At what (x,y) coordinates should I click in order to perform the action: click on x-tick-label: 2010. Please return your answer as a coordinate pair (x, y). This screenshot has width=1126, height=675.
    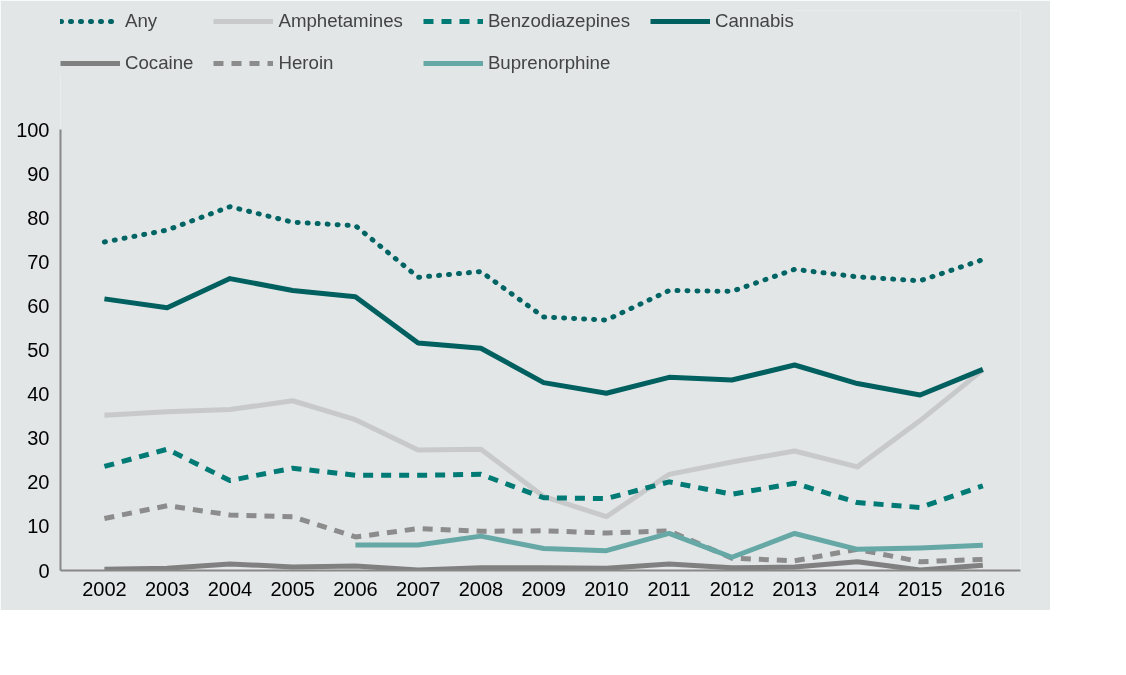
    Looking at the image, I should click on (606, 588).